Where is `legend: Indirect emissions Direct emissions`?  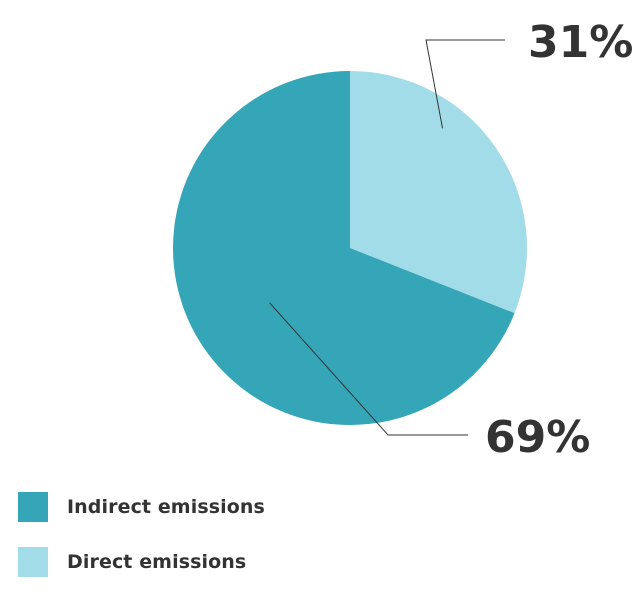
legend: Indirect emissions Direct emissions is located at coordinates (141, 547).